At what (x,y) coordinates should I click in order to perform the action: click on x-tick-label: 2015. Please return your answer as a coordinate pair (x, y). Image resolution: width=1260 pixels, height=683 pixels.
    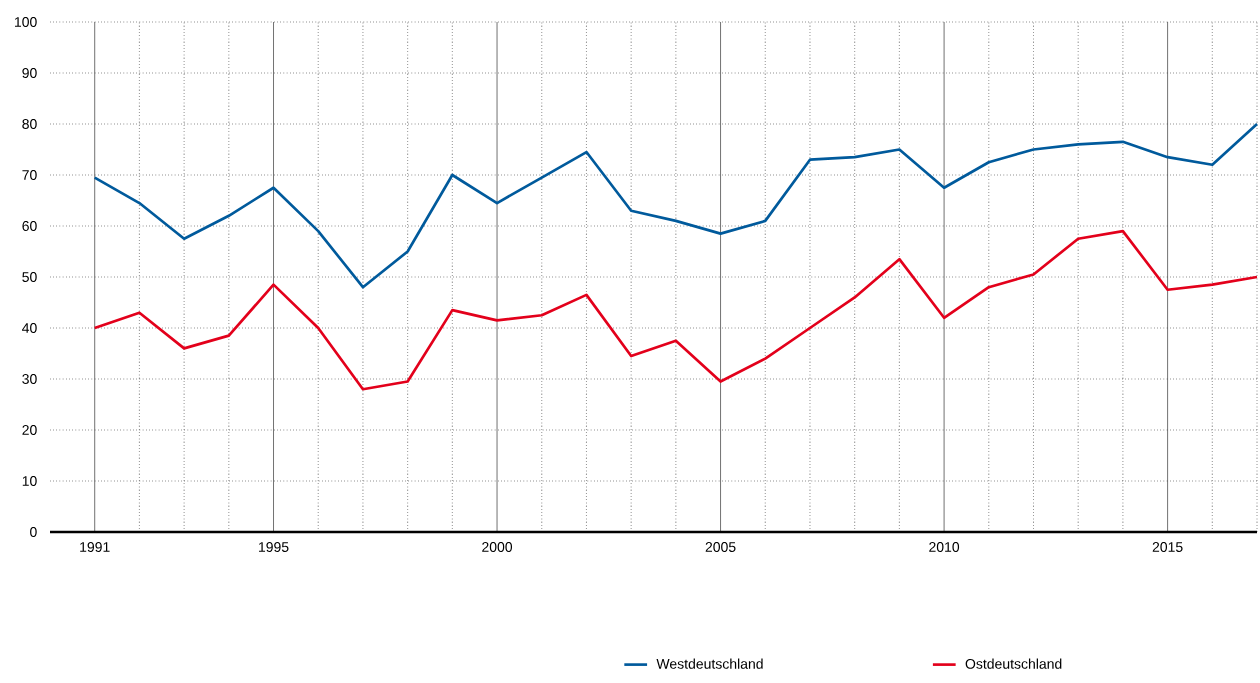
    Looking at the image, I should click on (1167, 547).